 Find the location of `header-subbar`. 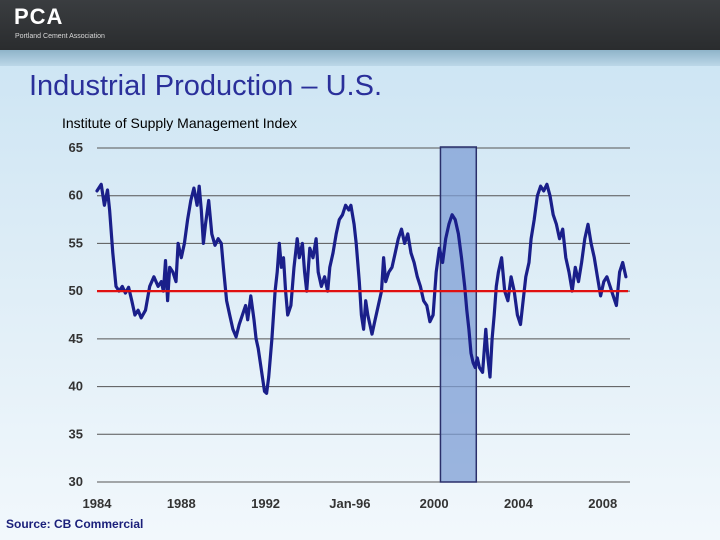

header-subbar is located at coordinates (360, 58).